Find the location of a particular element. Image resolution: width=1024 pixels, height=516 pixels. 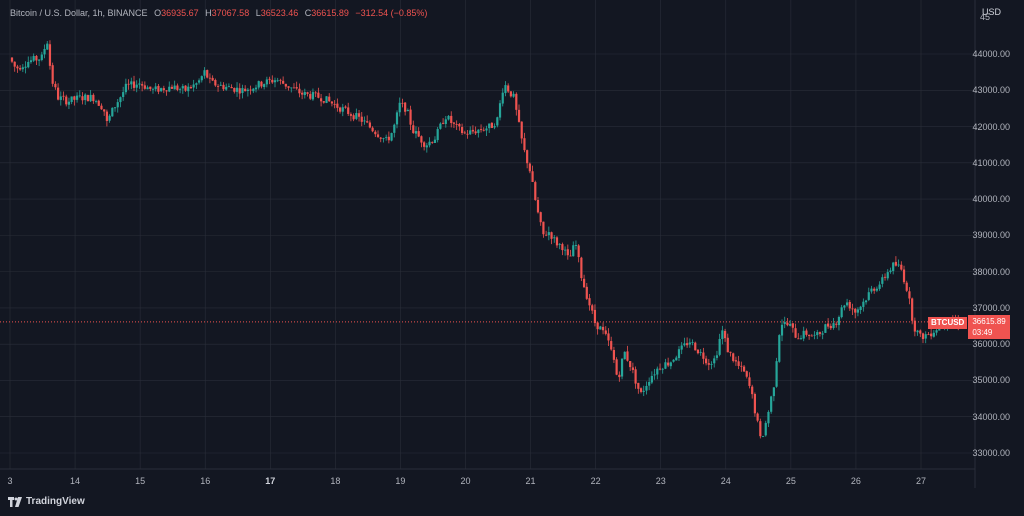

symbol-description: Bitcoin / U.S. Dollar, 1h, BINANCE is located at coordinates (79, 13).